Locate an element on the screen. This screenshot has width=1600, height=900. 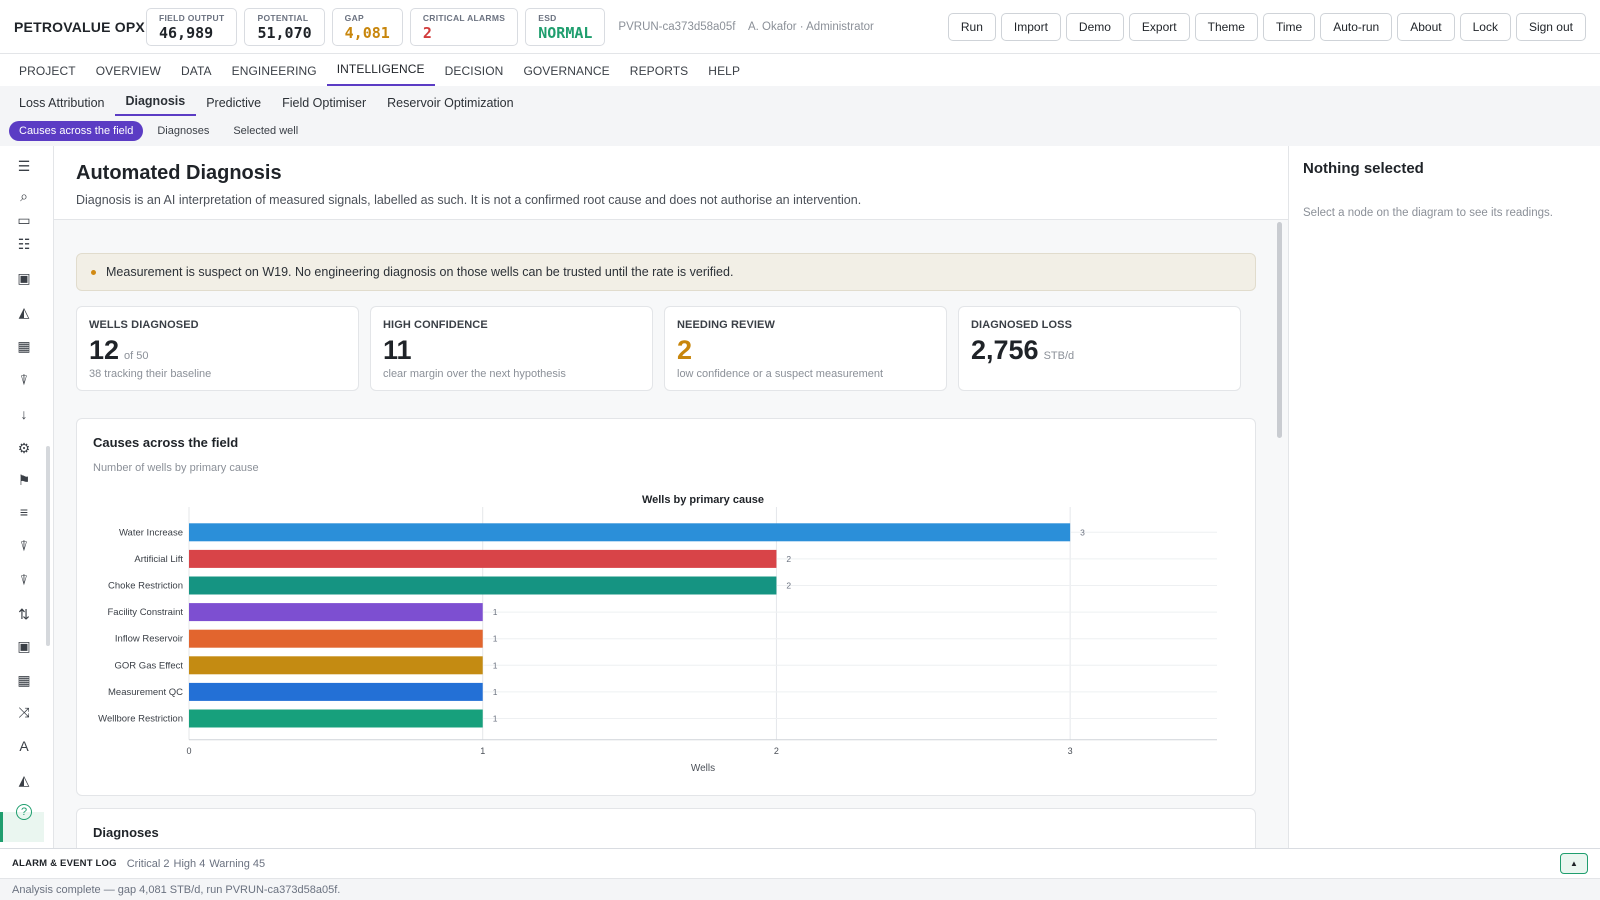
help-icon: ? is located at coordinates (24, 812).